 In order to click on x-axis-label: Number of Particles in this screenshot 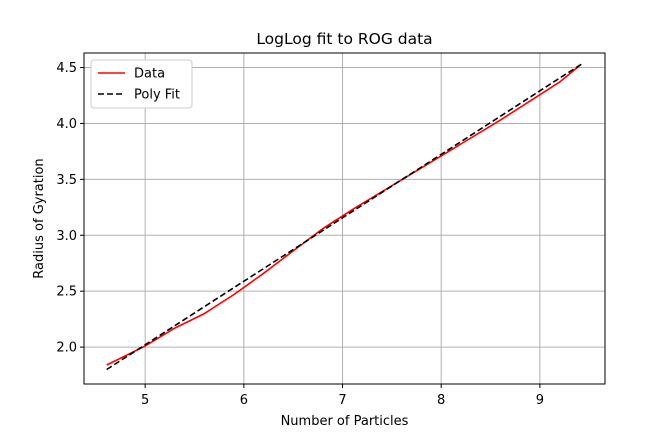, I will do `click(345, 421)`.